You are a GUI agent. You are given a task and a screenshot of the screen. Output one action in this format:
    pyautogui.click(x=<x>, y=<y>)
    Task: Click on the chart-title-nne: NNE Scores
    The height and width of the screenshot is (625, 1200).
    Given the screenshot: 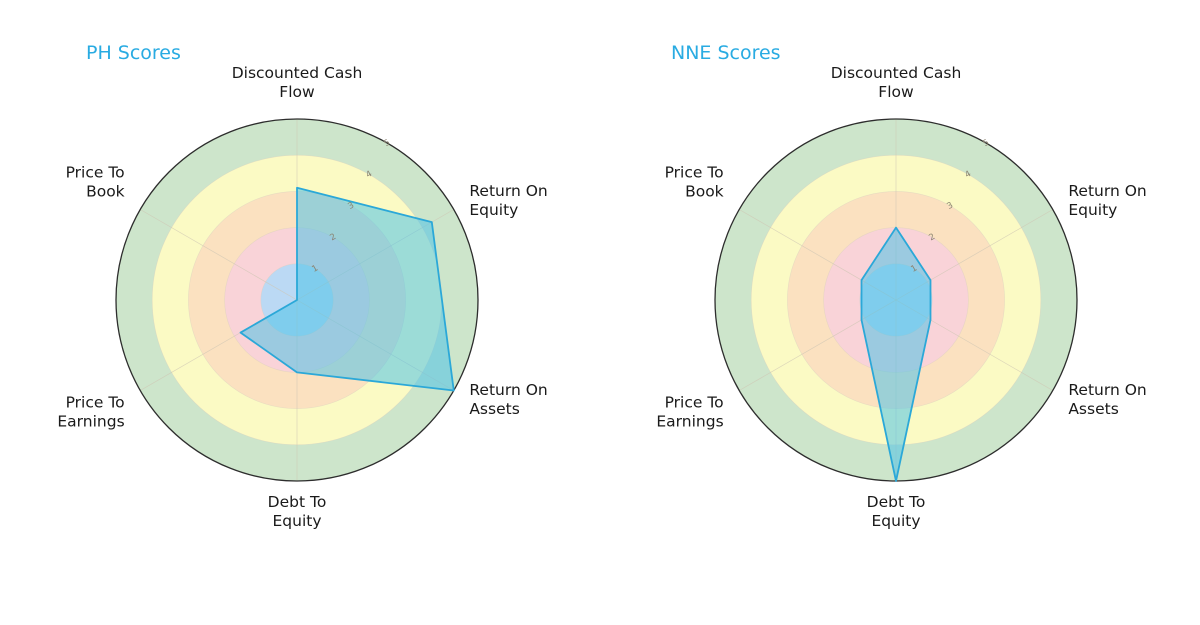 What is the action you would take?
    pyautogui.click(x=726, y=53)
    